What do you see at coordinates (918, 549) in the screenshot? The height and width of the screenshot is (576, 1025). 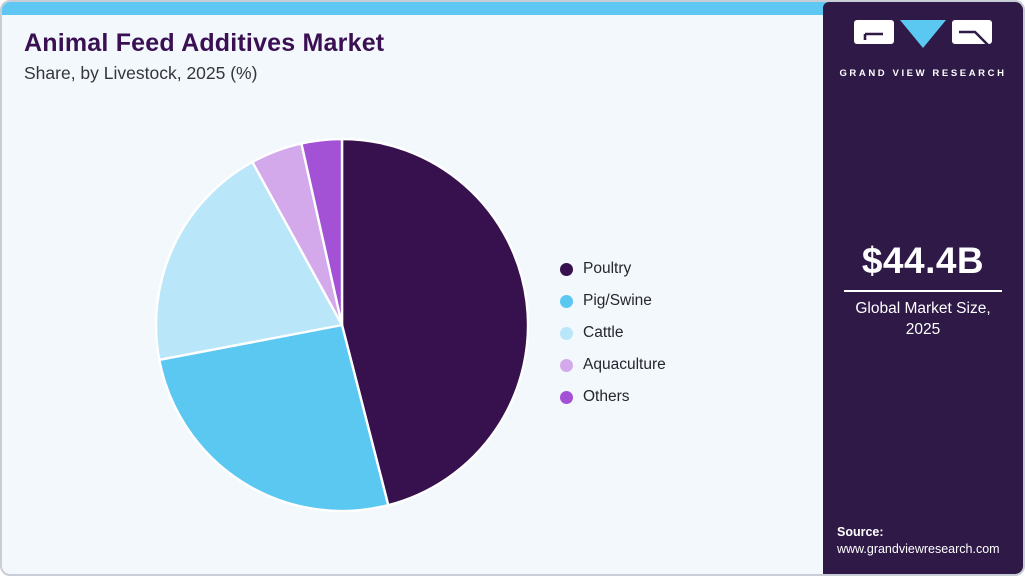 I see `source-url: www.grandviewresearch.com` at bounding box center [918, 549].